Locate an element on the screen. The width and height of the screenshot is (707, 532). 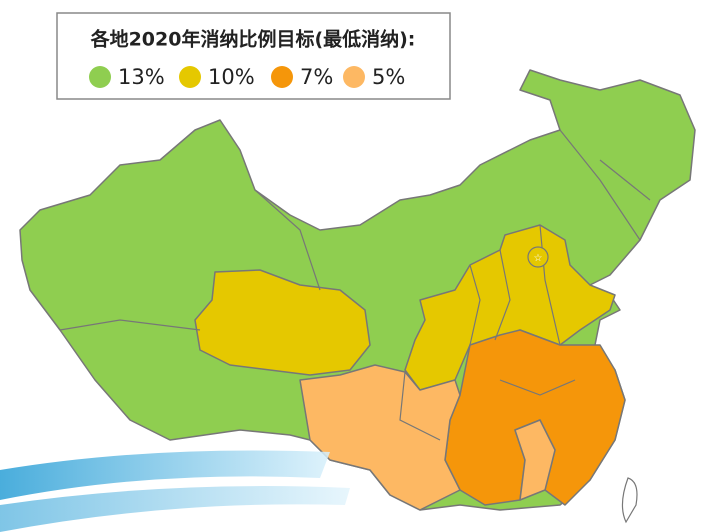
legend-label: 10% is located at coordinates (231, 77).